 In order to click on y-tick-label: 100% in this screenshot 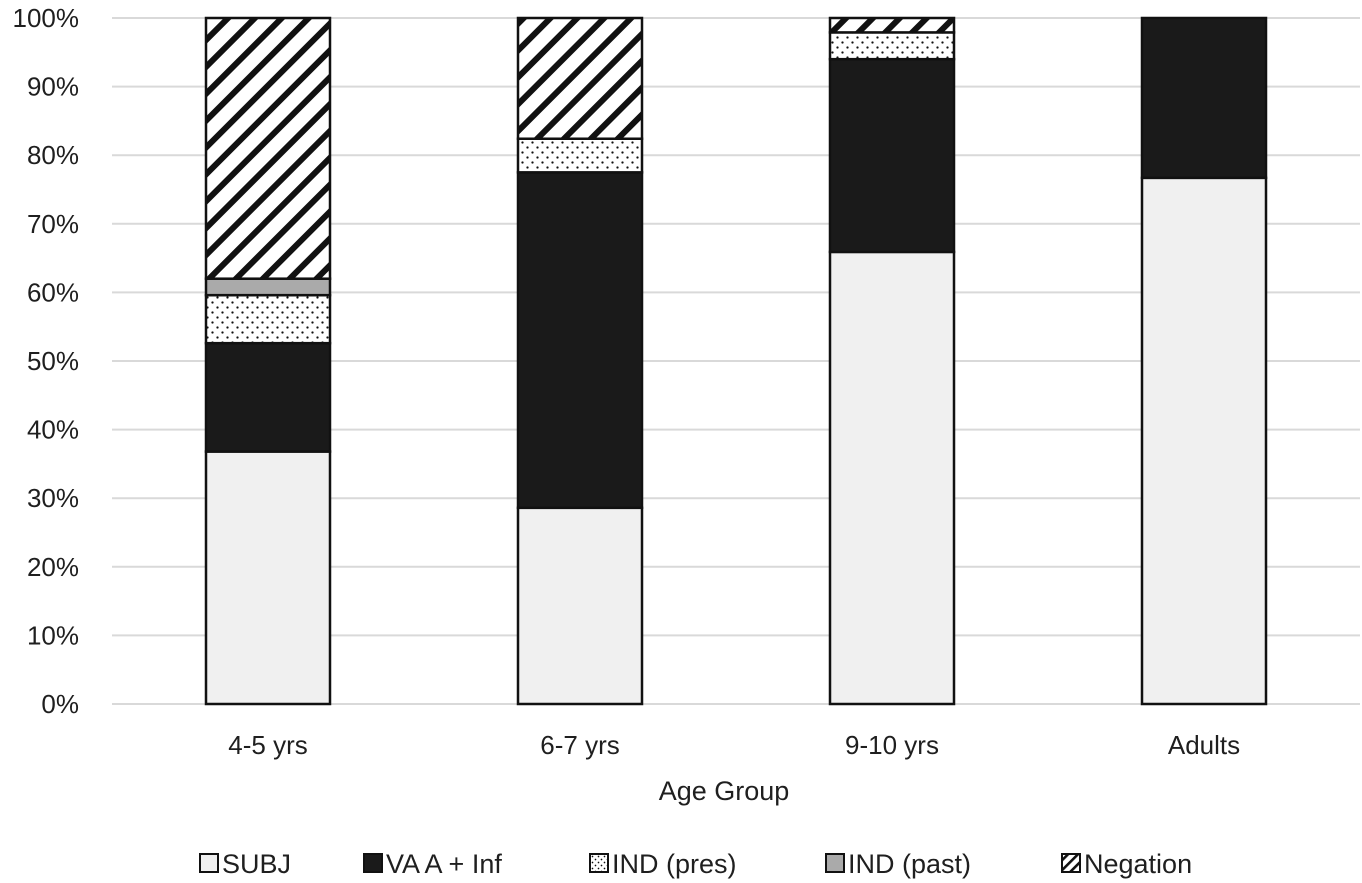, I will do `click(46, 18)`.